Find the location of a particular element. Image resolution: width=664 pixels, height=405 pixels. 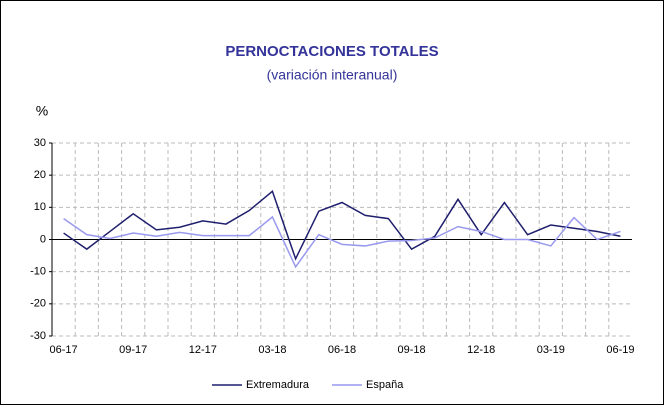

y-tick-label: -20 is located at coordinates (38, 304).